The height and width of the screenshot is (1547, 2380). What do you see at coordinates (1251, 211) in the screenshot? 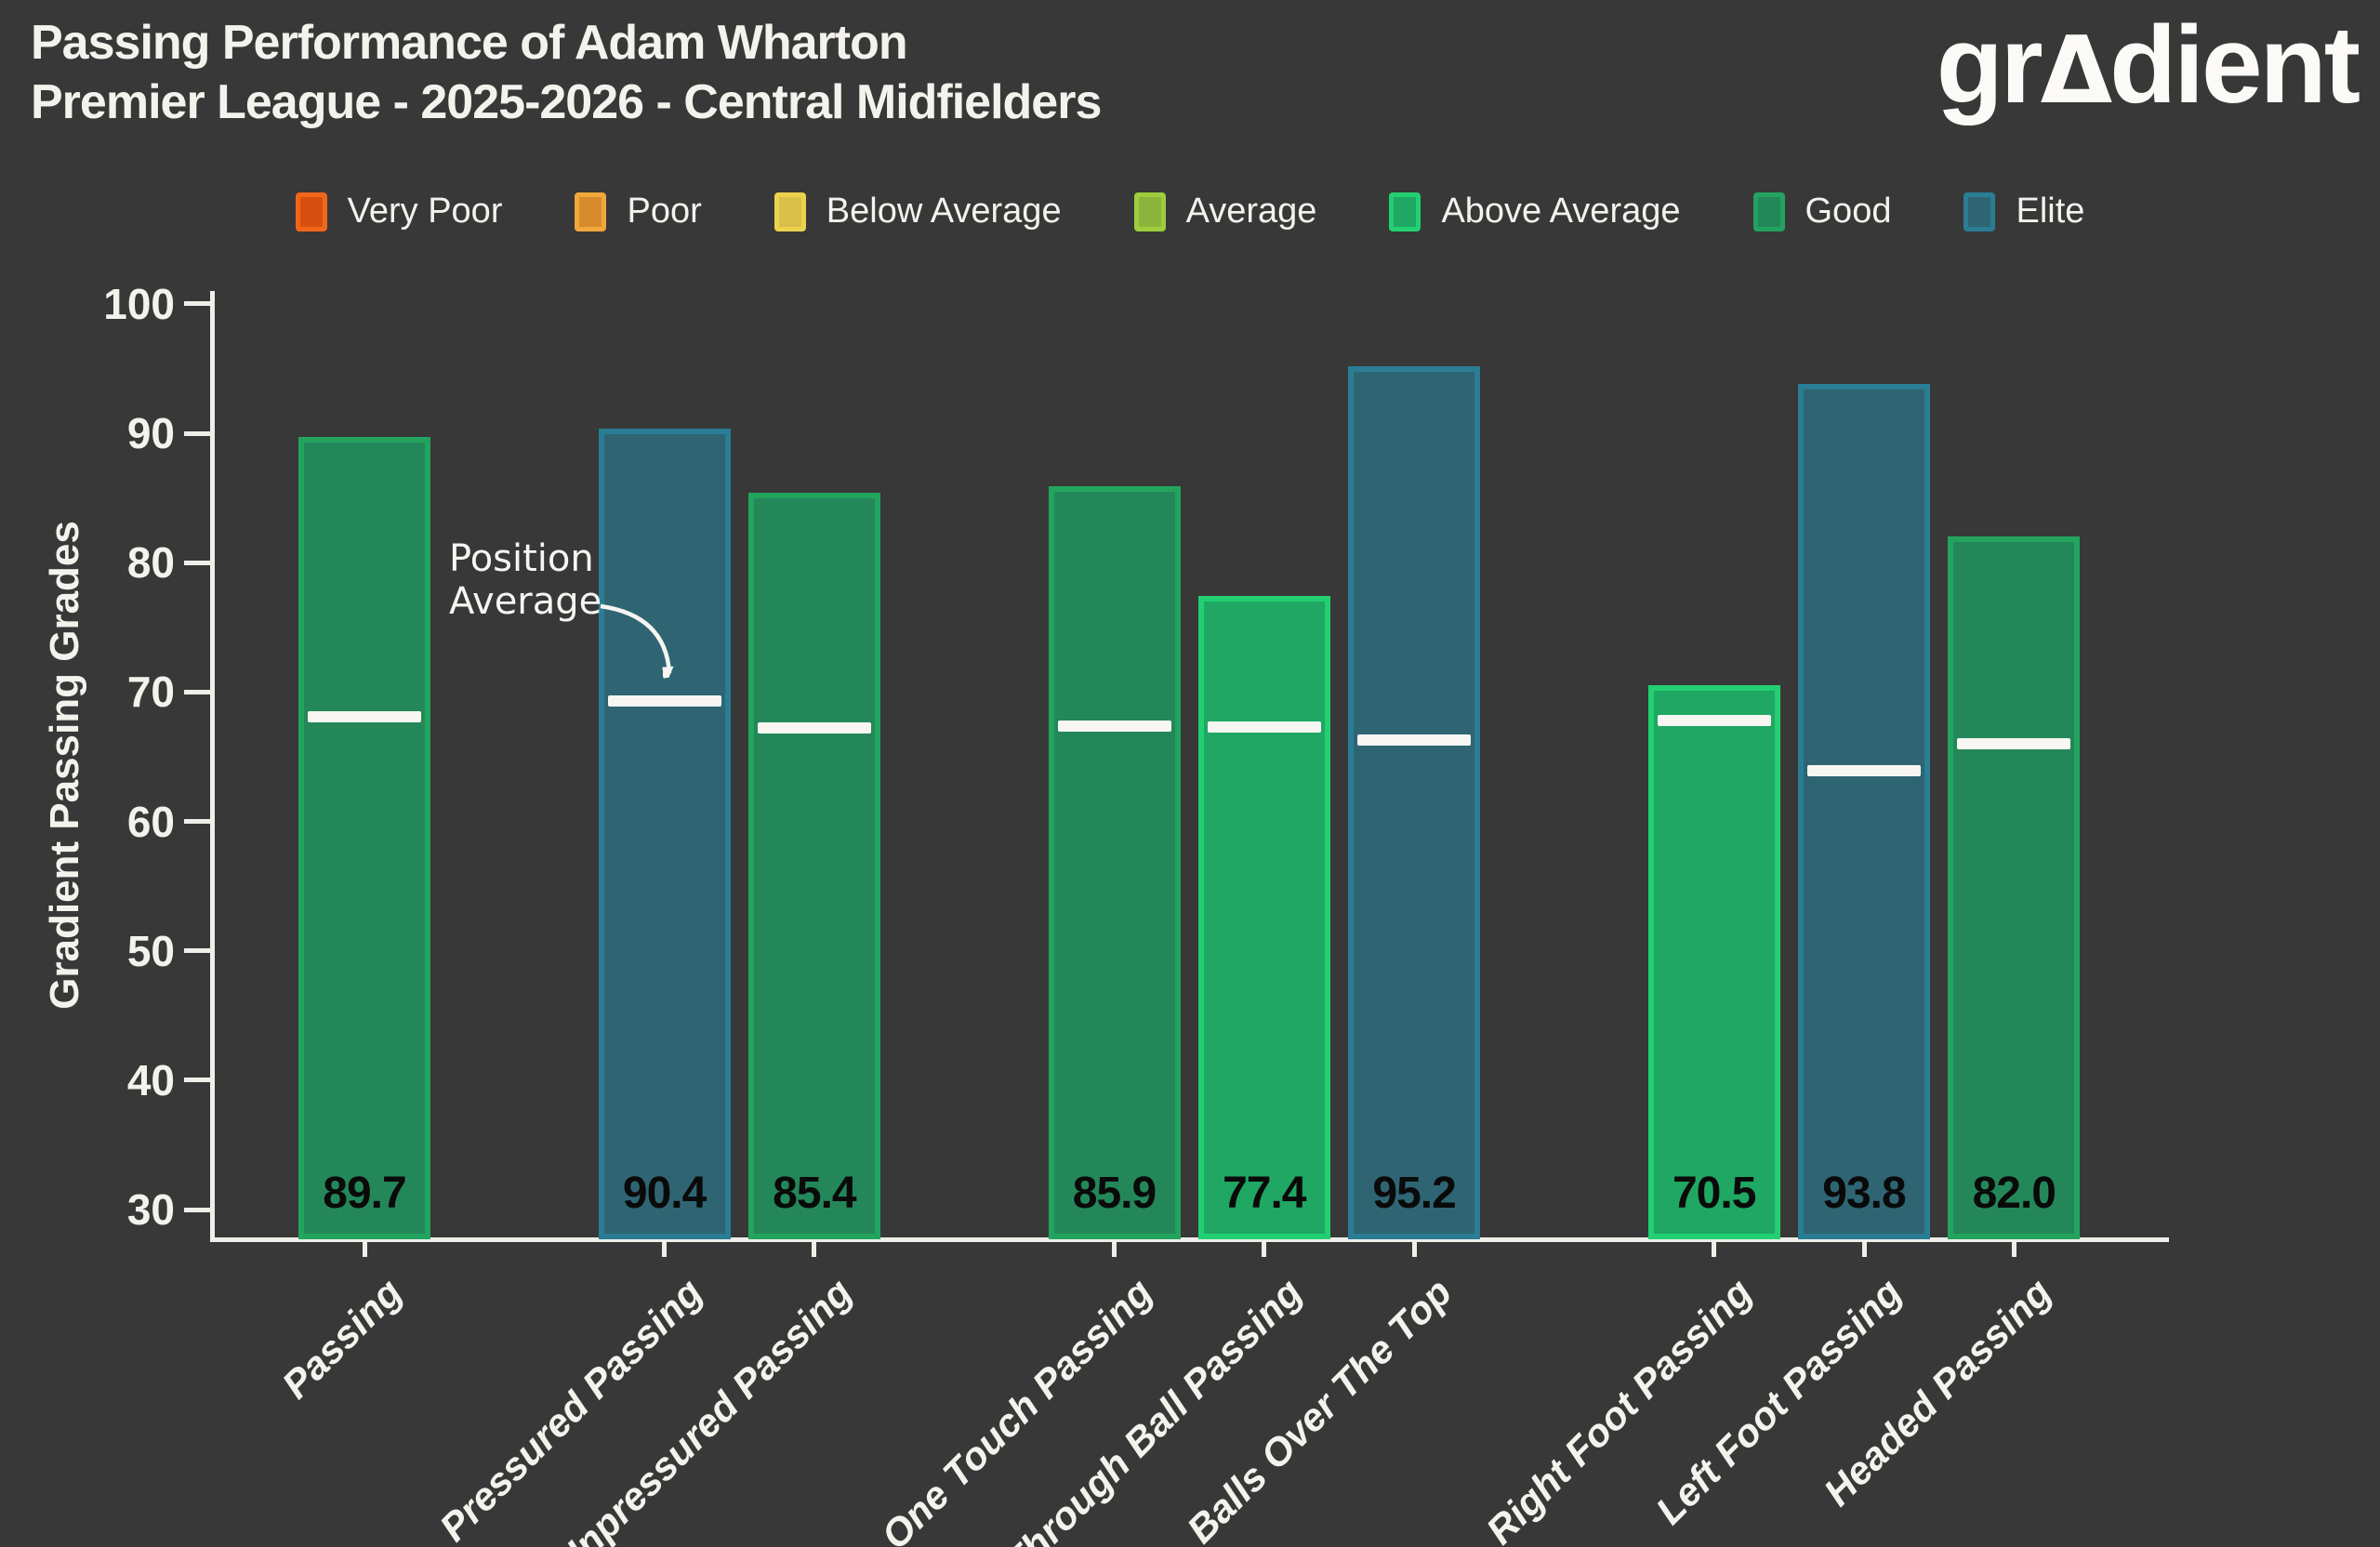
I see `legend-label: Average` at bounding box center [1251, 211].